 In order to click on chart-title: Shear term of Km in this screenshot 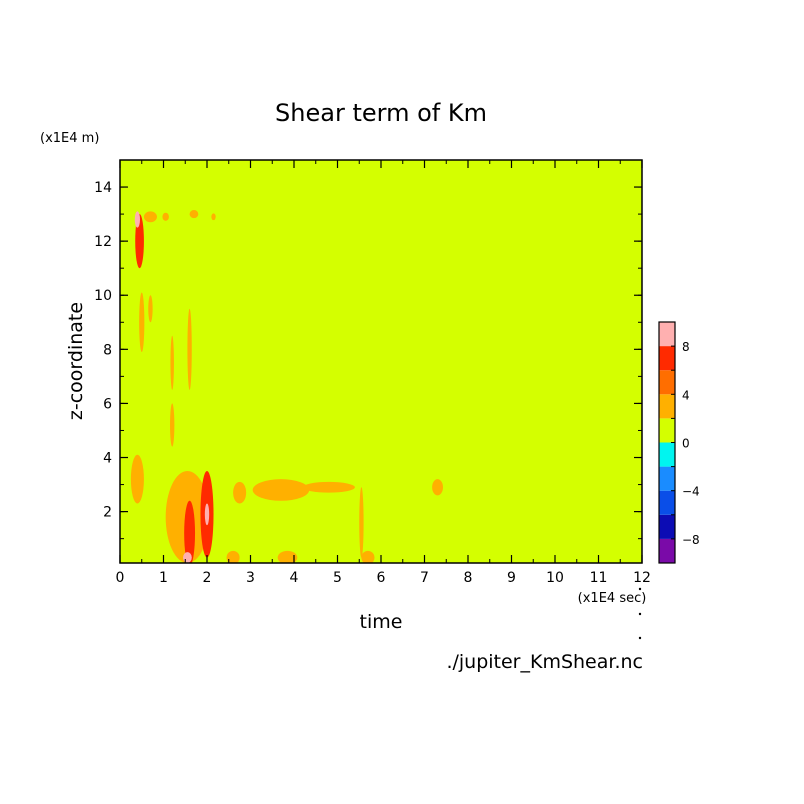, I will do `click(381, 113)`.